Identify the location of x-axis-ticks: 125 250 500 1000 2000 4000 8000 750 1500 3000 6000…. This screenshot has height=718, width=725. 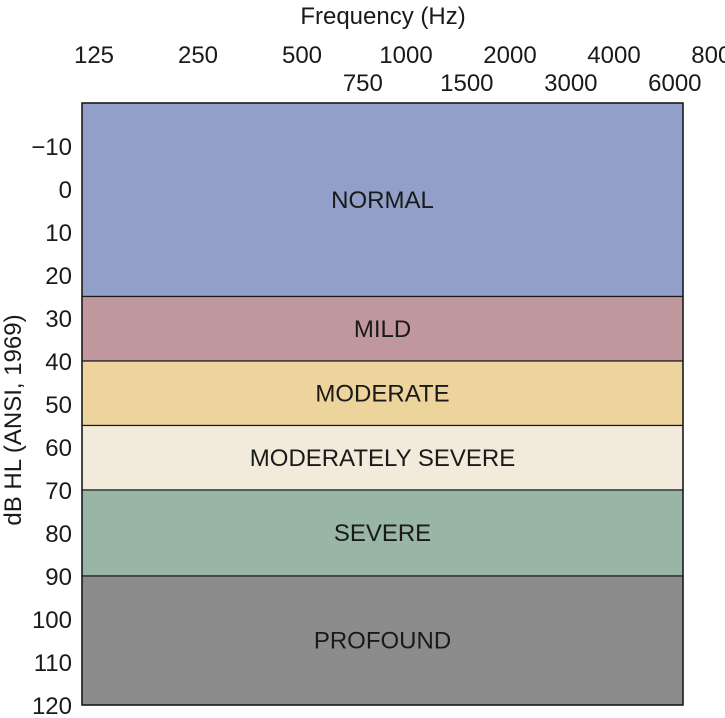
(399, 69).